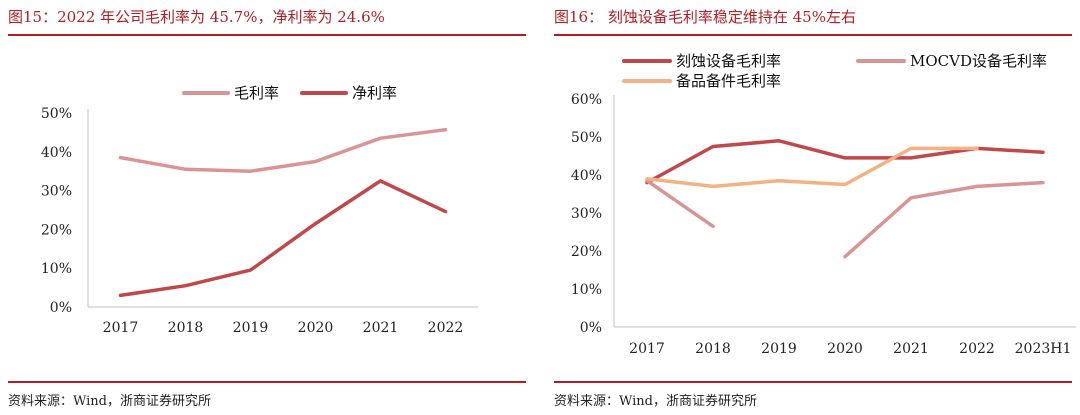 The width and height of the screenshot is (1080, 415). Describe the element at coordinates (381, 328) in the screenshot. I see `left-x-tick-label: 2021` at that location.